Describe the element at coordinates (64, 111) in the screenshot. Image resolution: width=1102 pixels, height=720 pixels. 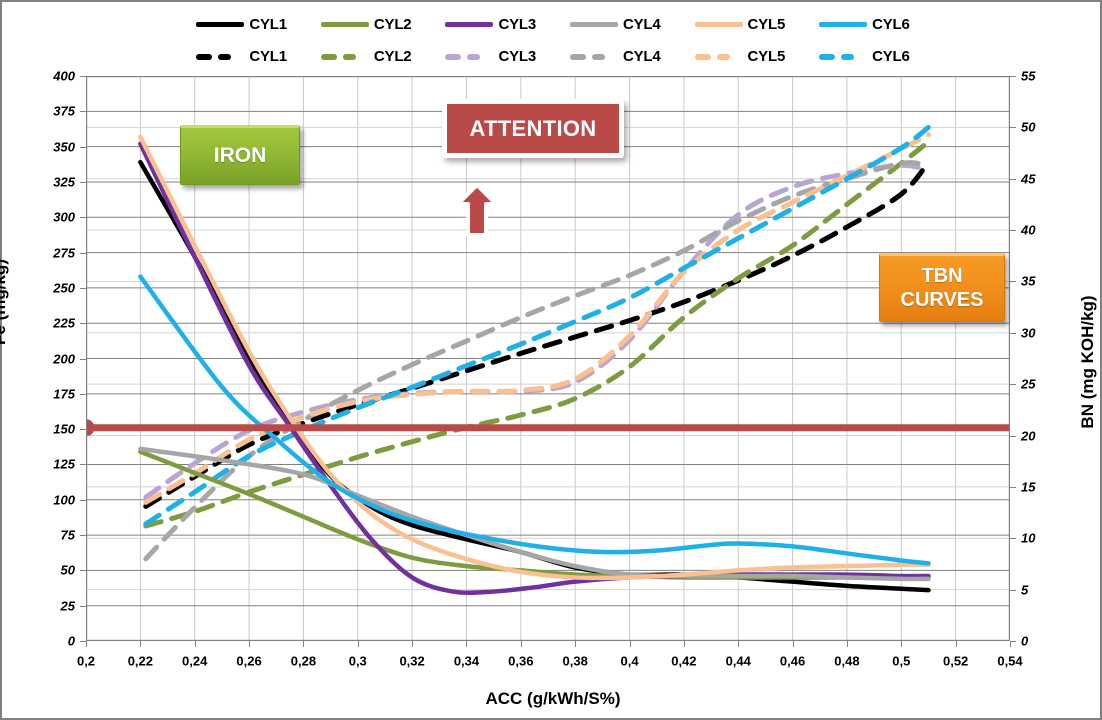
I see `y-axis-left-tick-label: 375` at that location.